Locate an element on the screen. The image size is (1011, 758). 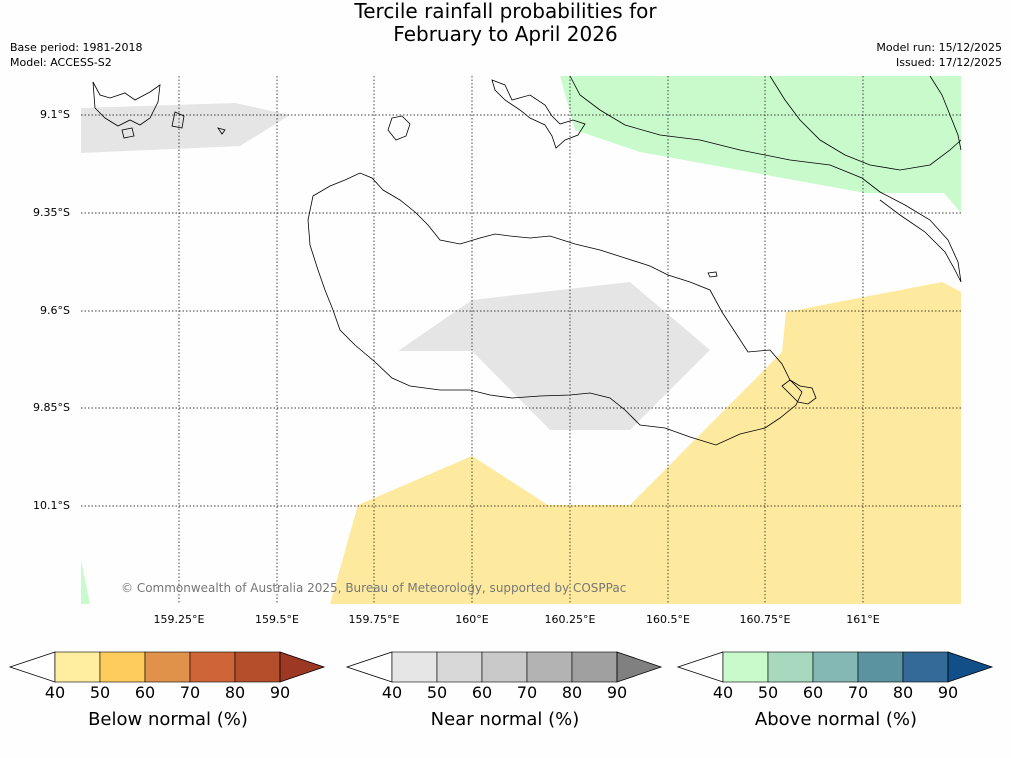
lat-label: 9.85°S is located at coordinates (51, 407).